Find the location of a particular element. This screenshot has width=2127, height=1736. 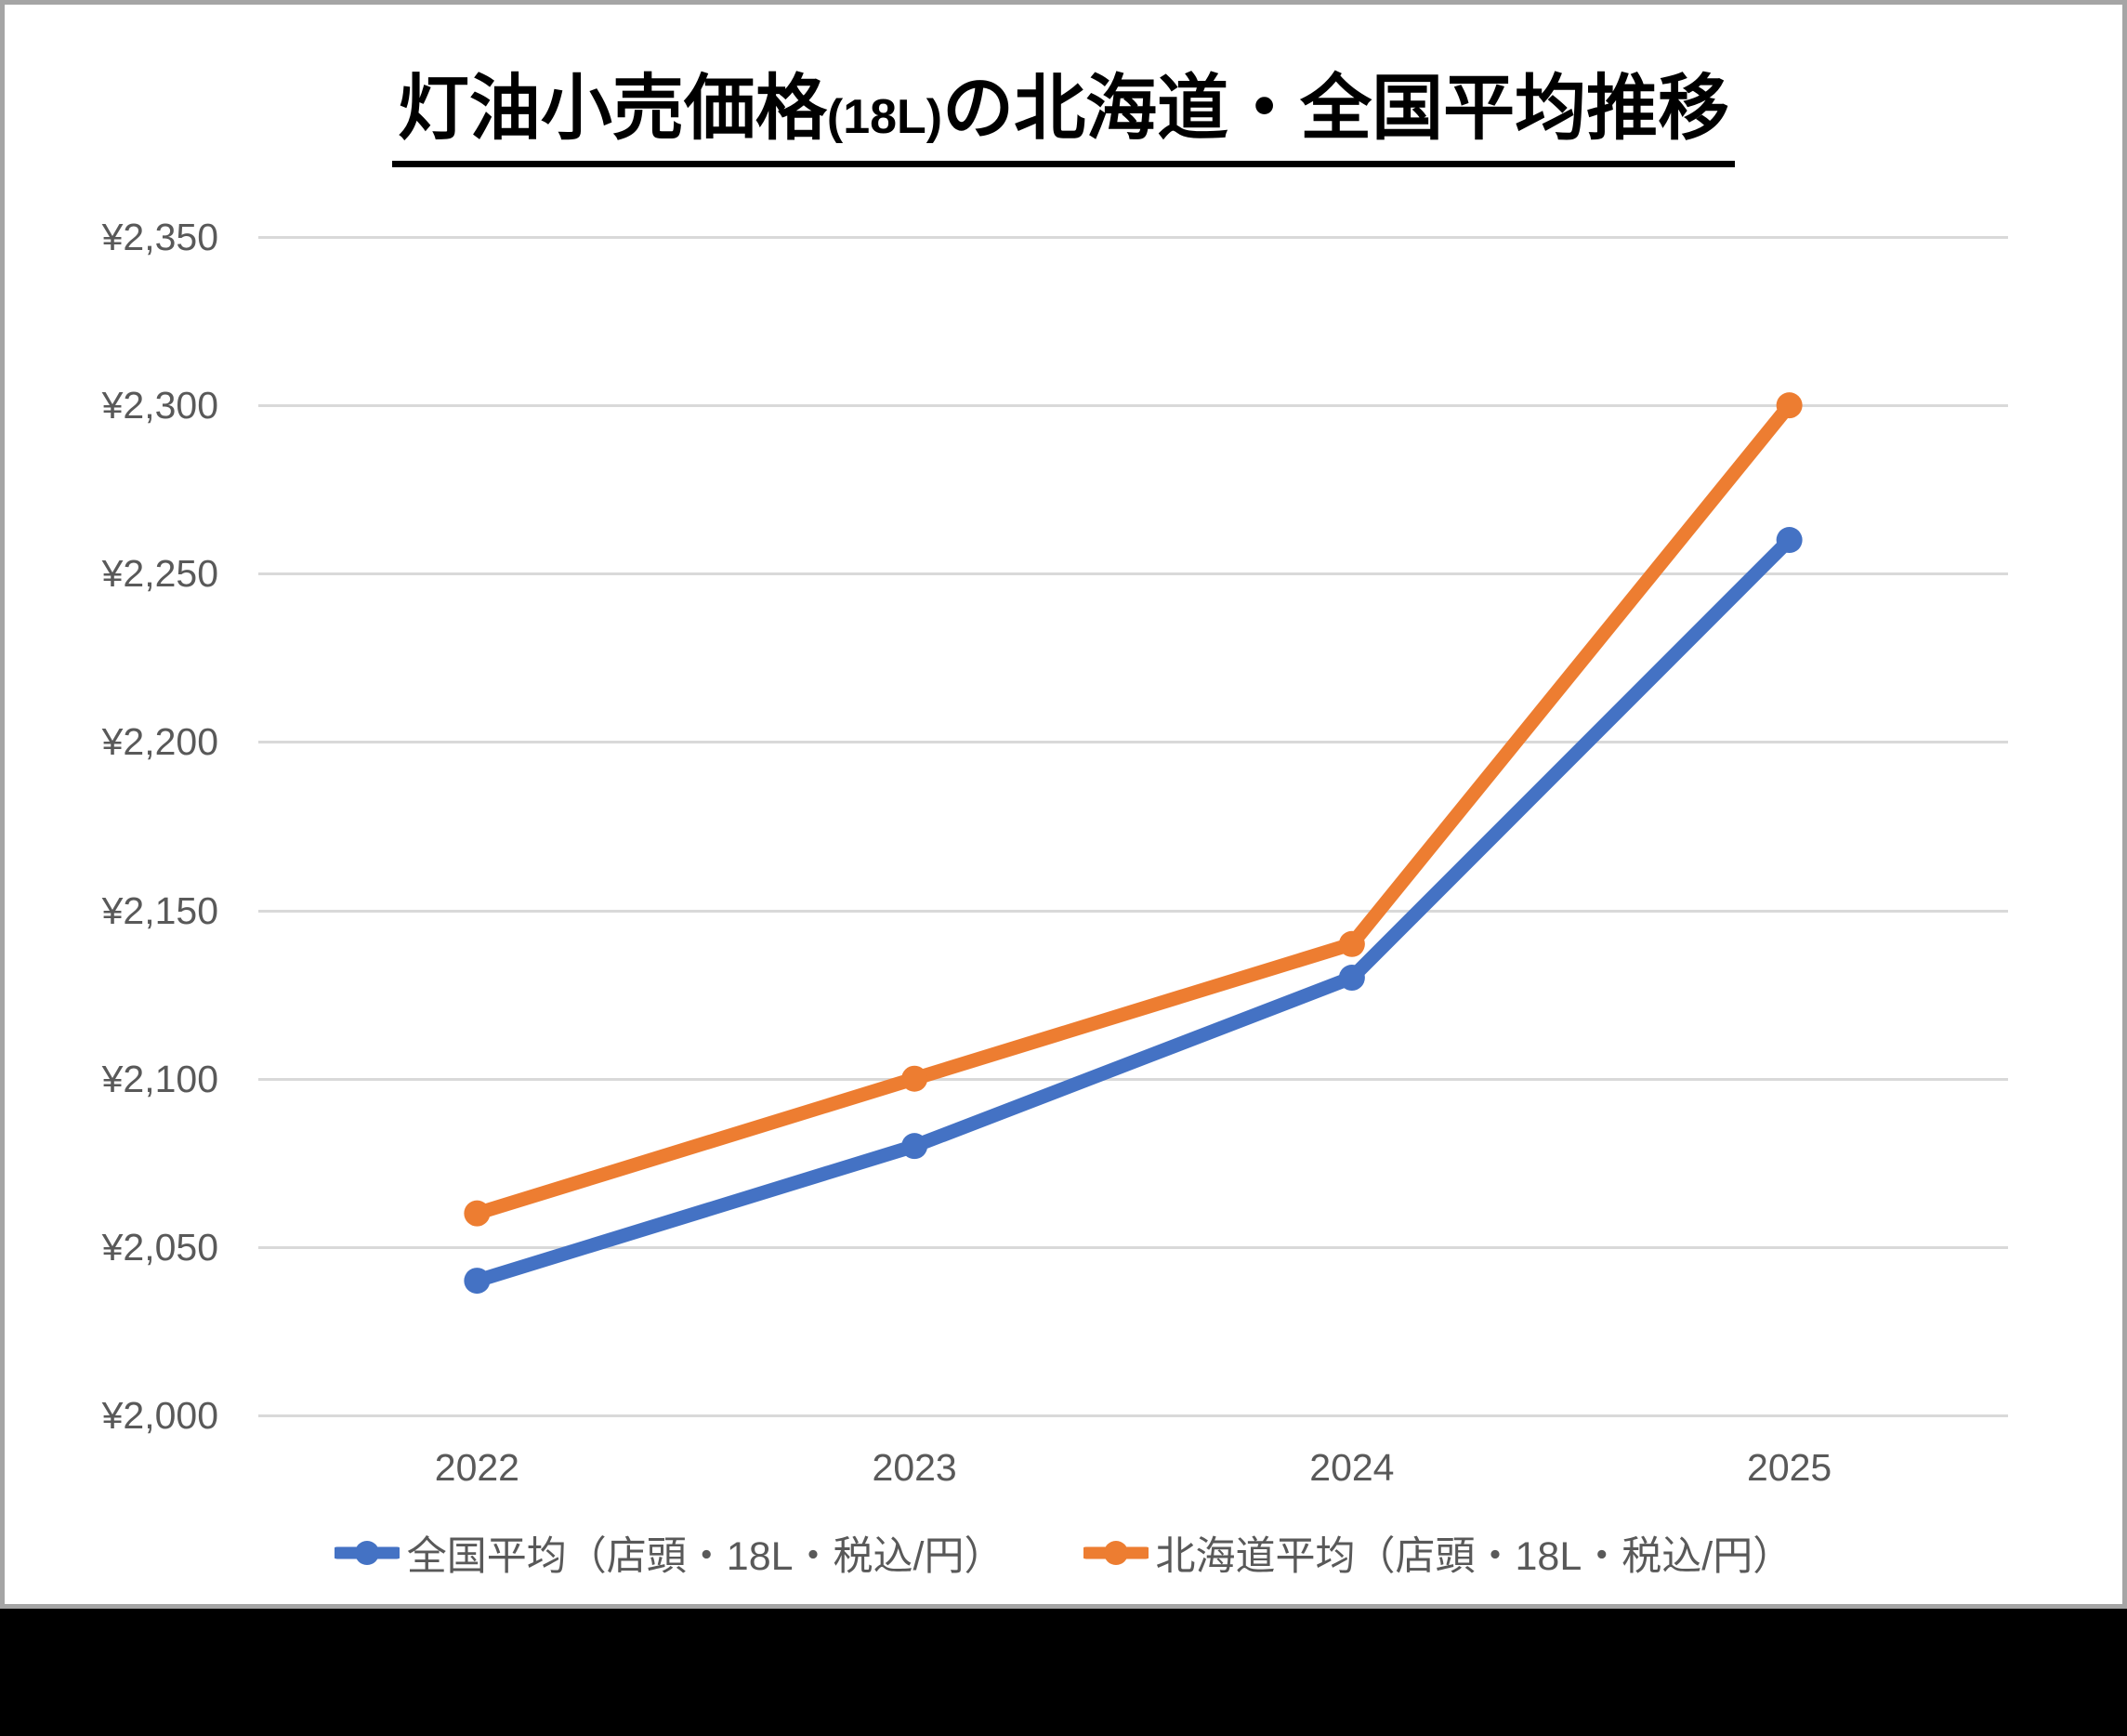

y-axis-label: ¥2,150 is located at coordinates (160, 910).